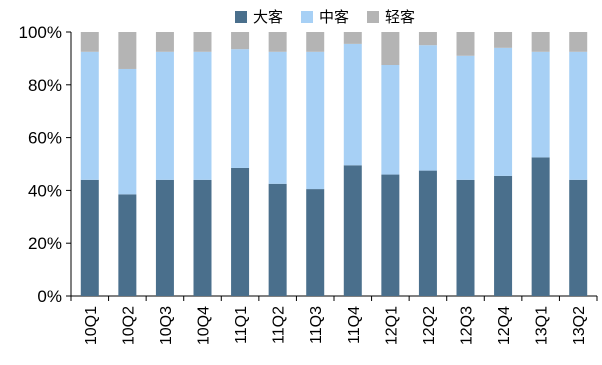 This screenshot has height=365, width=602. I want to click on x-tick-label: 13Q1, so click(542, 325).